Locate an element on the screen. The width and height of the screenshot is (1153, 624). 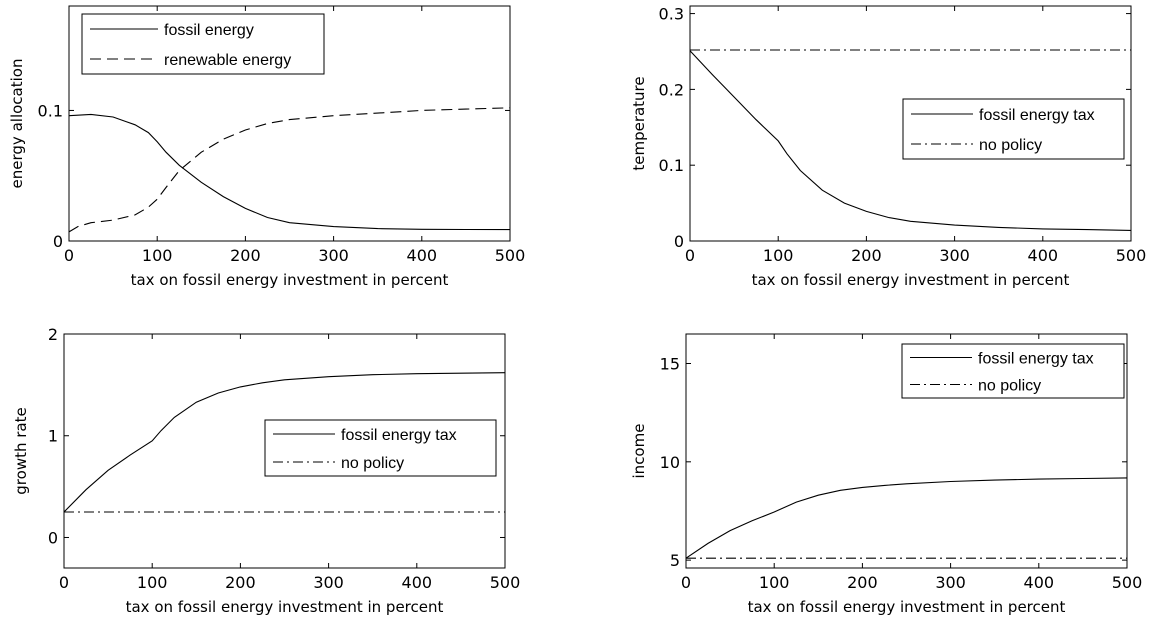
legend-entry: renewable energy is located at coordinates (227, 60).